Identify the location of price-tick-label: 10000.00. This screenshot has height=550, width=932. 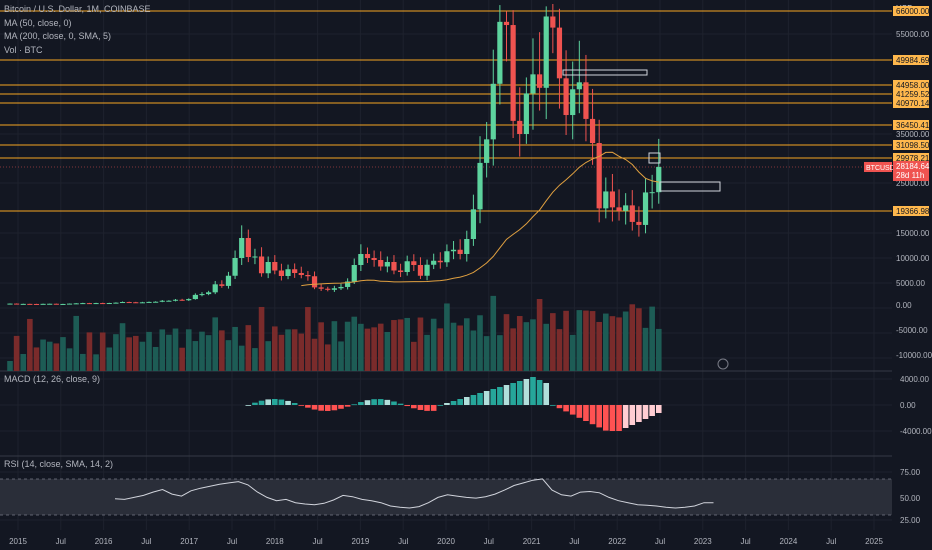
(913, 258).